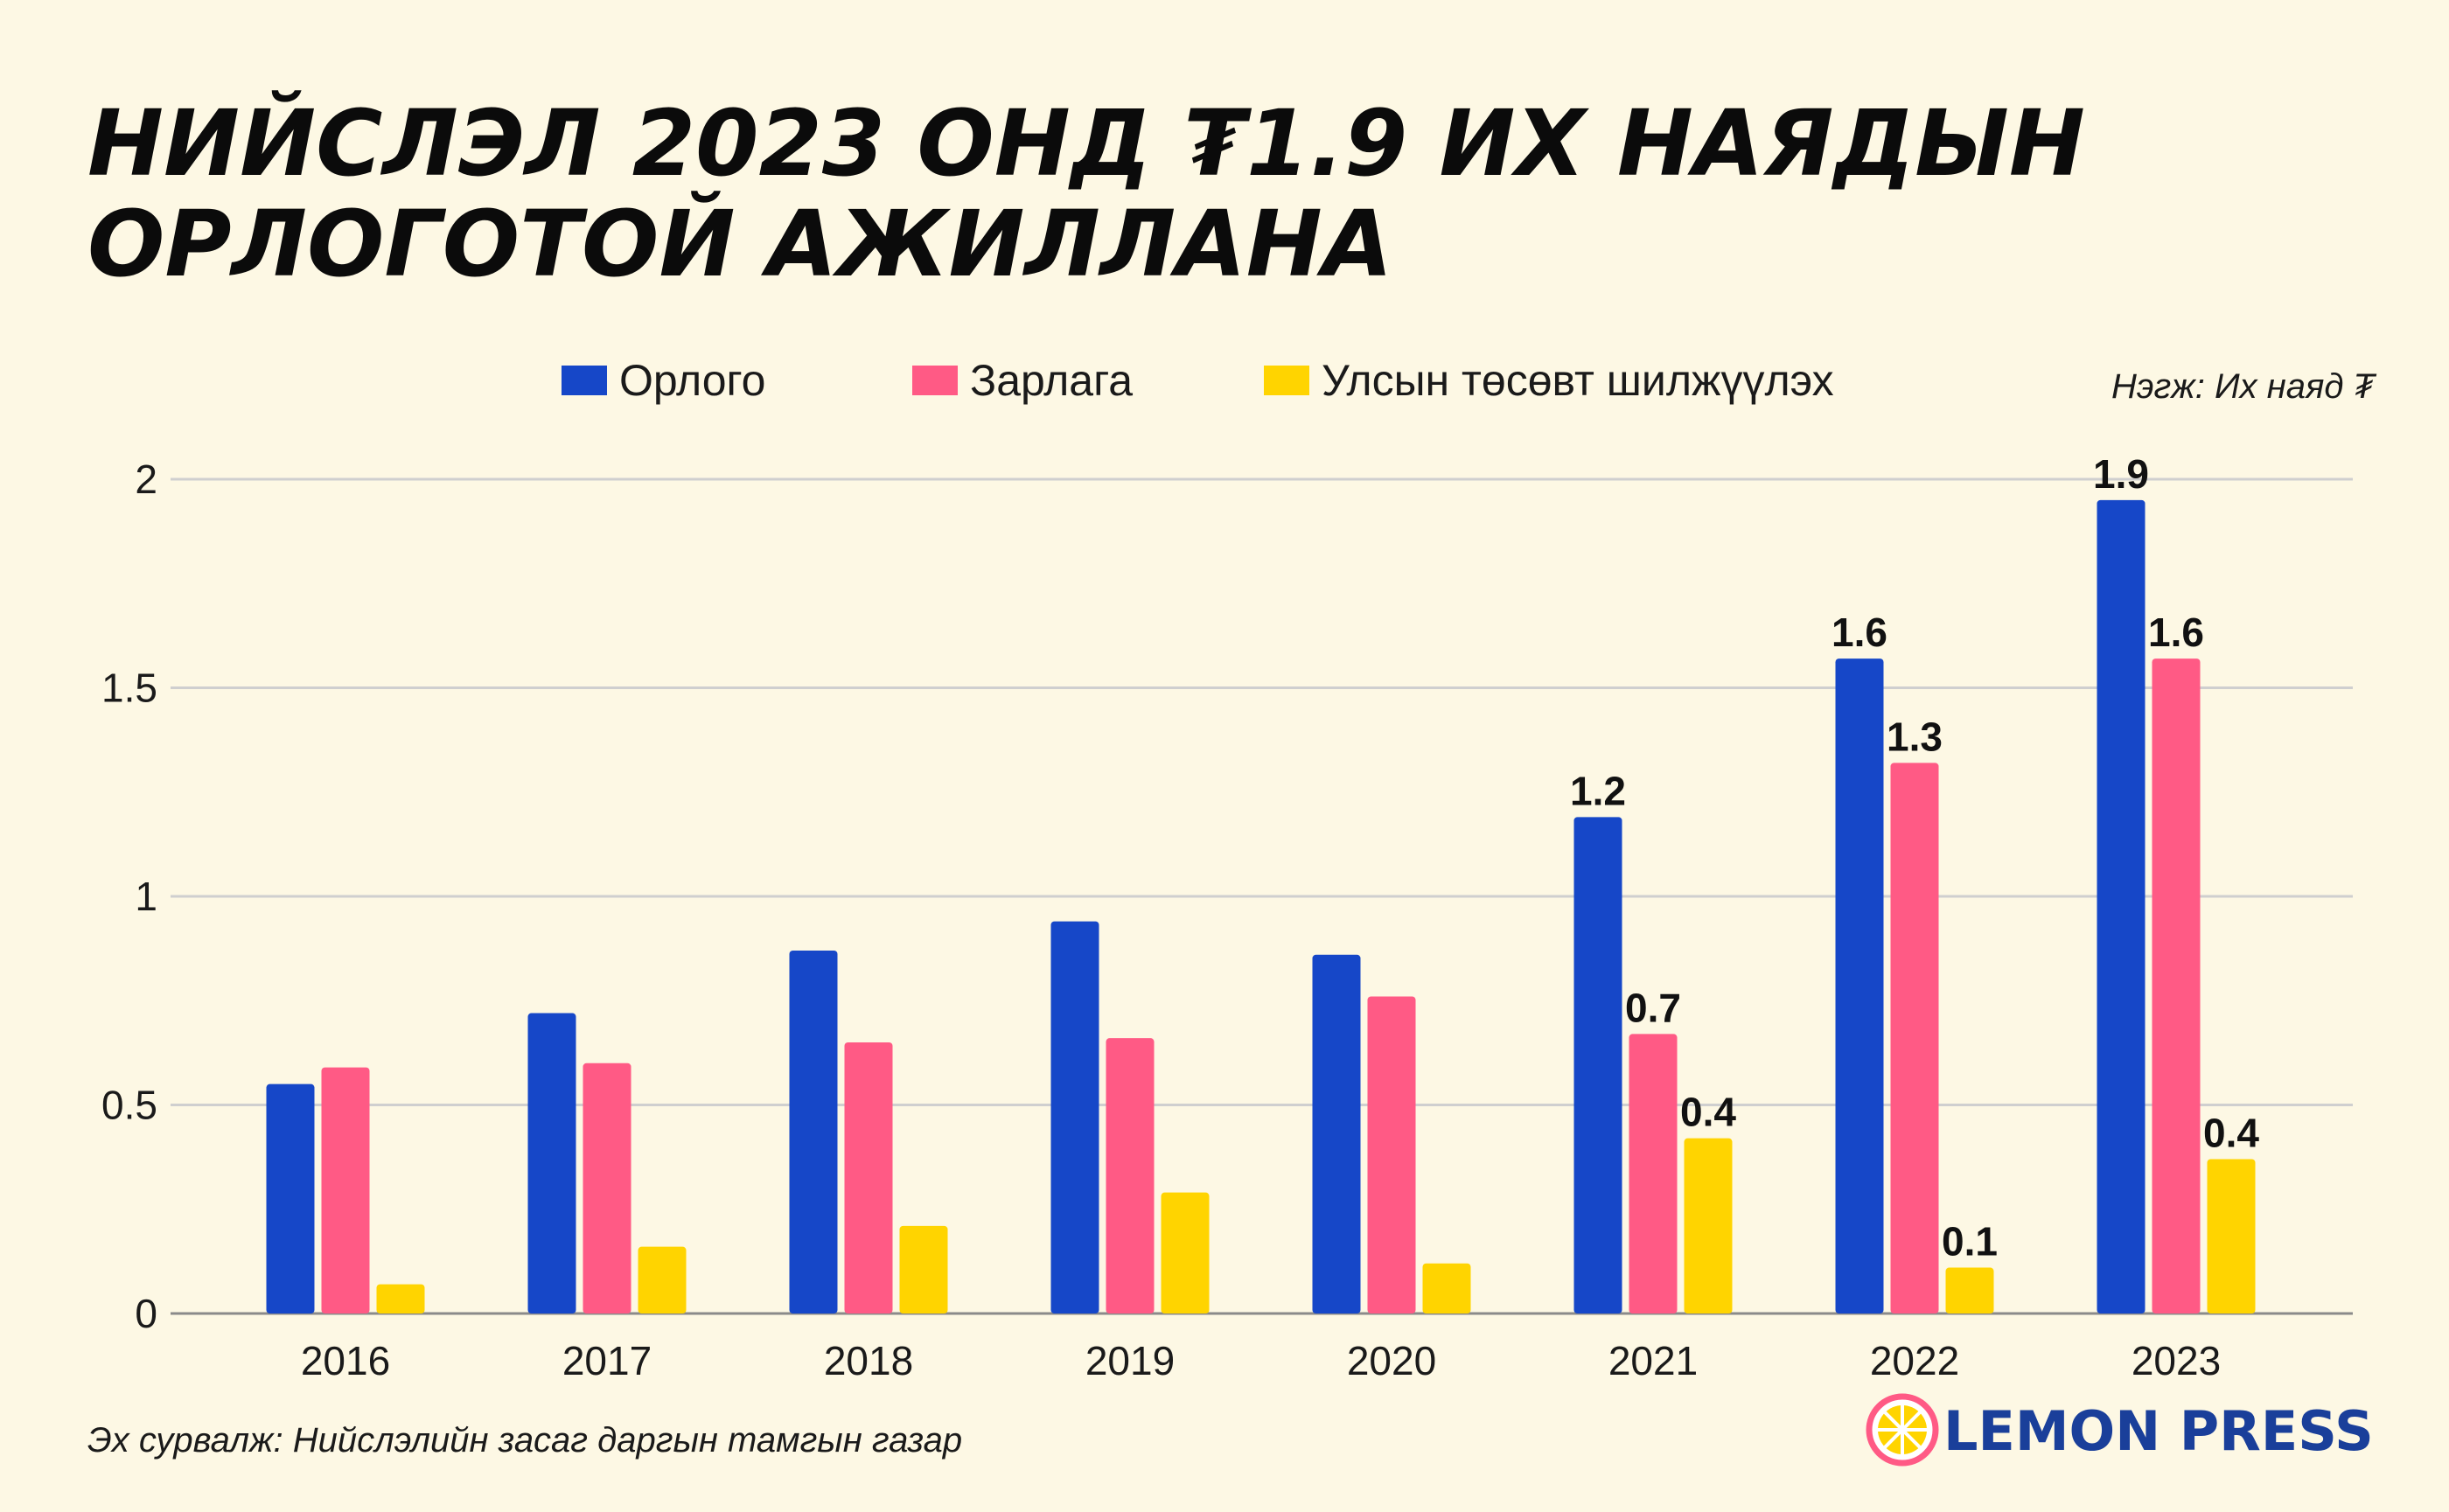  I want to click on y-tick-label: 1.5, so click(129, 688).